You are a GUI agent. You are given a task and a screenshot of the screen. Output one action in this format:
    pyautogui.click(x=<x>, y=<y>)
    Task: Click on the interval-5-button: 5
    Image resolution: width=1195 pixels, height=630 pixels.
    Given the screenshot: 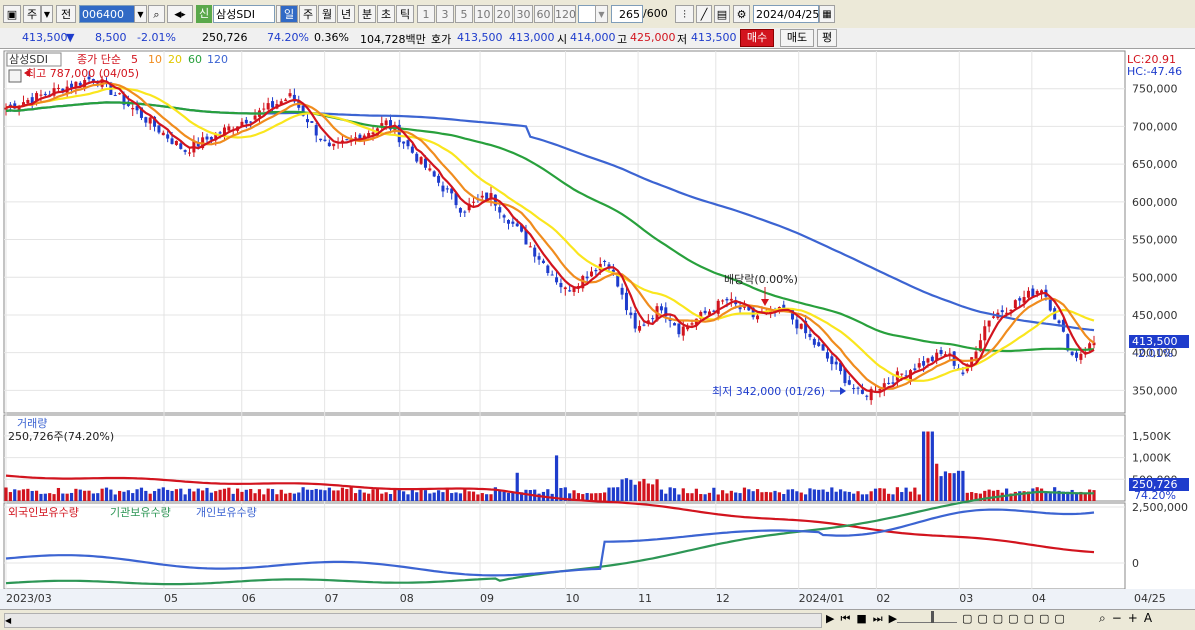 What is the action you would take?
    pyautogui.click(x=464, y=14)
    